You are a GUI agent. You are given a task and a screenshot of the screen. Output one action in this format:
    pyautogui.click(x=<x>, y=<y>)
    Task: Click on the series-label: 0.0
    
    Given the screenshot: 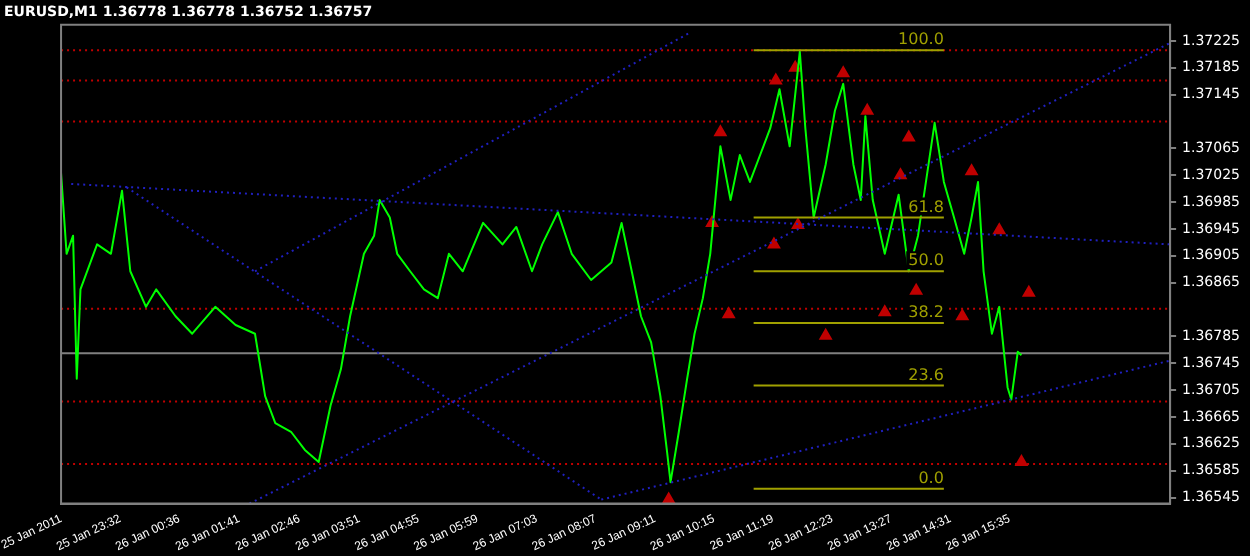 What is the action you would take?
    pyautogui.click(x=931, y=478)
    